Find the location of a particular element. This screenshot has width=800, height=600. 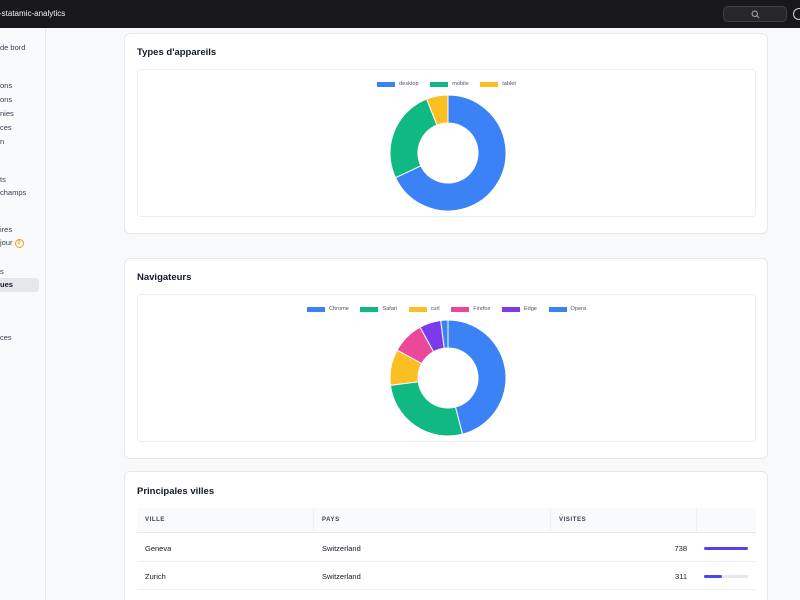

sidebar-item-analytics: ues is located at coordinates (19, 285).